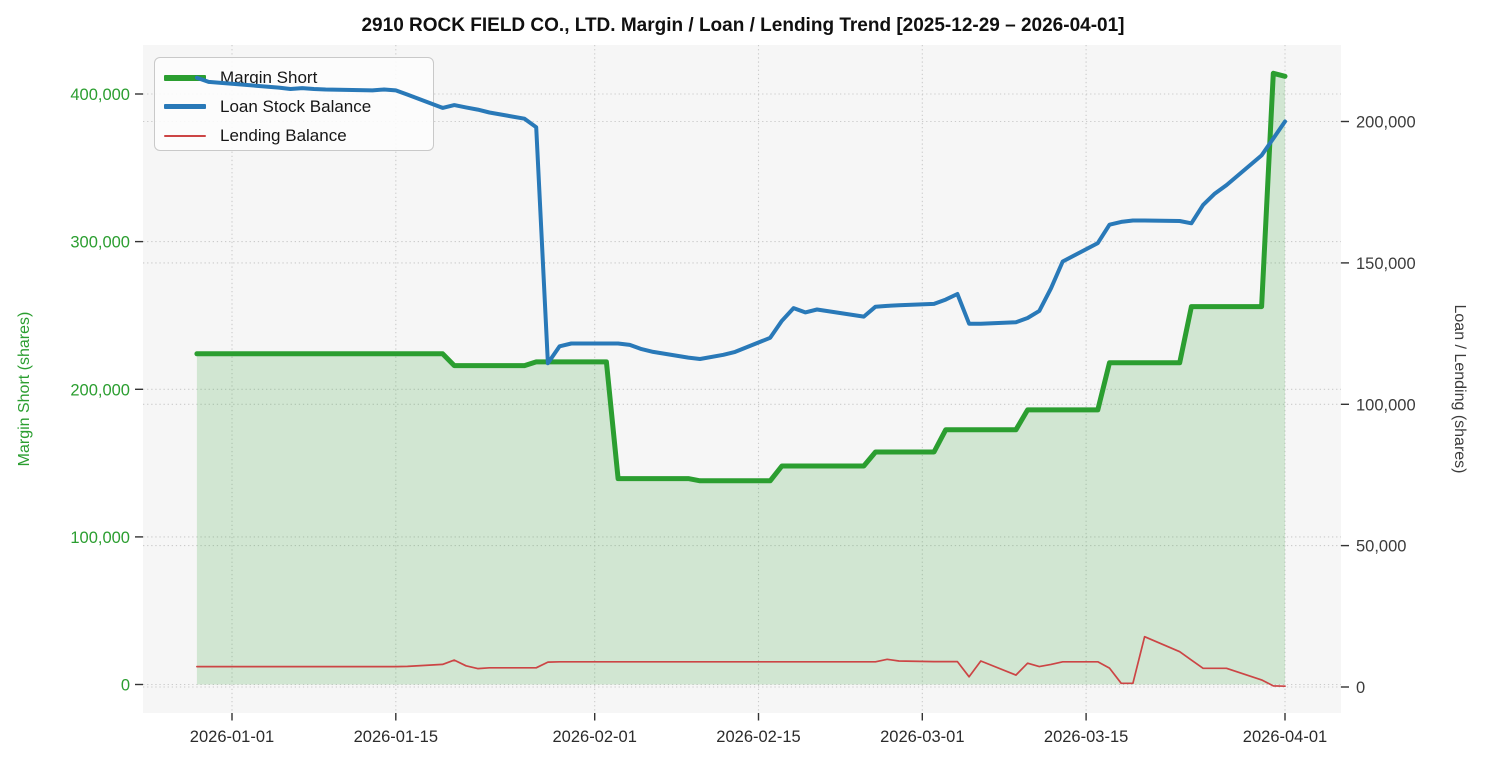  I want to click on x-tick-label: 2026-02-01, so click(594, 737).